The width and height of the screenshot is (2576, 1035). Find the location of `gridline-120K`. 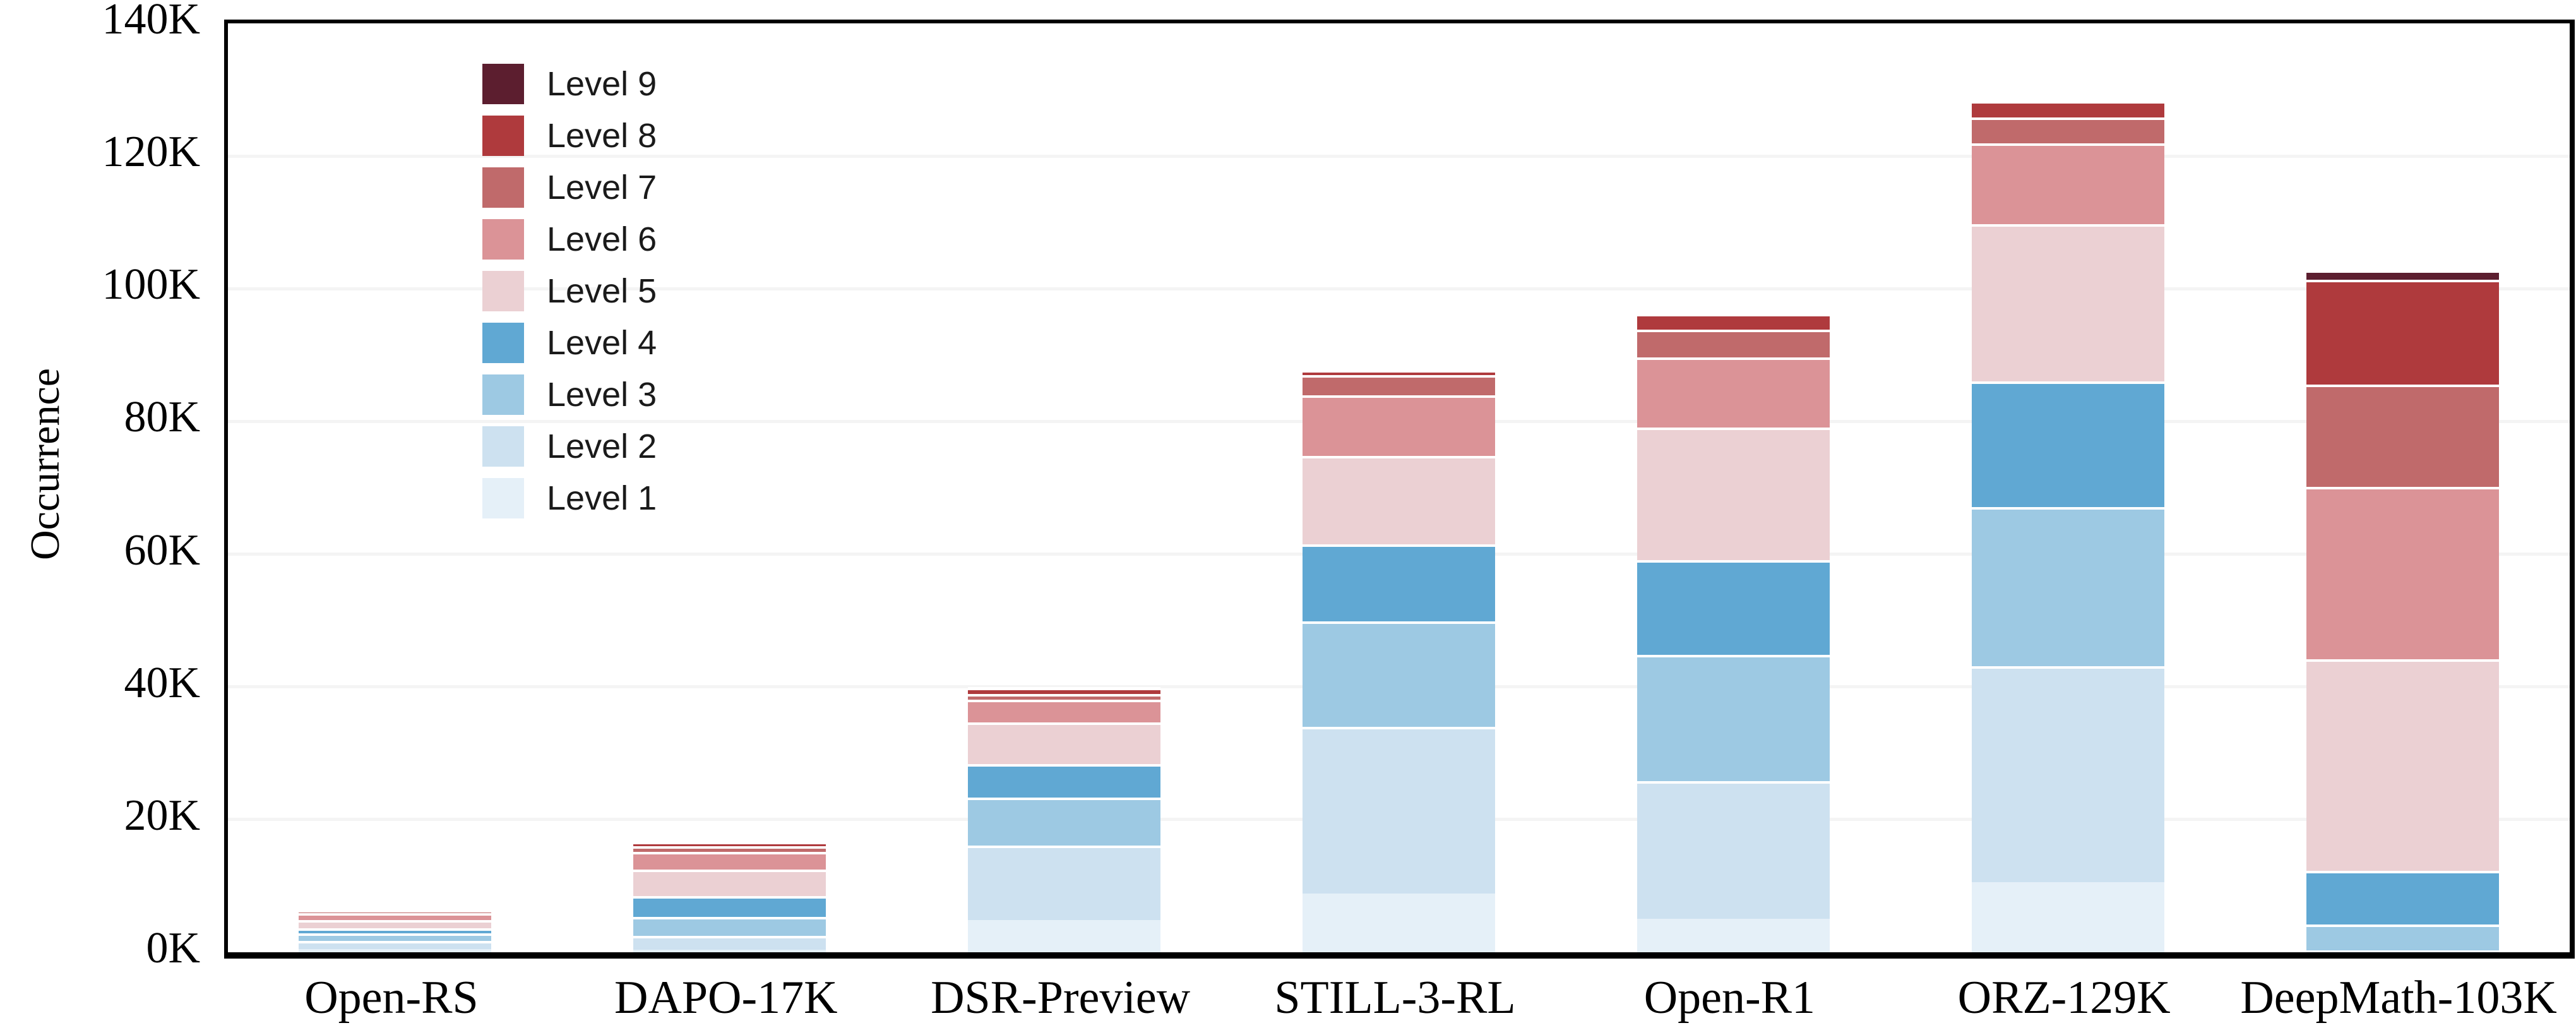

gridline-120K is located at coordinates (1399, 156).